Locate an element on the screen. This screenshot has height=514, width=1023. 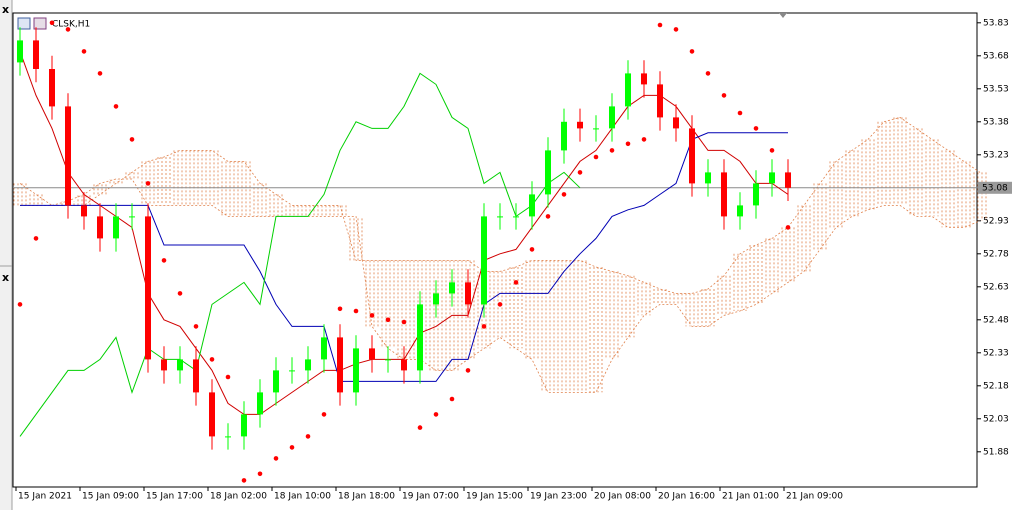
y-tick-label: 51.88 is located at coordinates (996, 452).